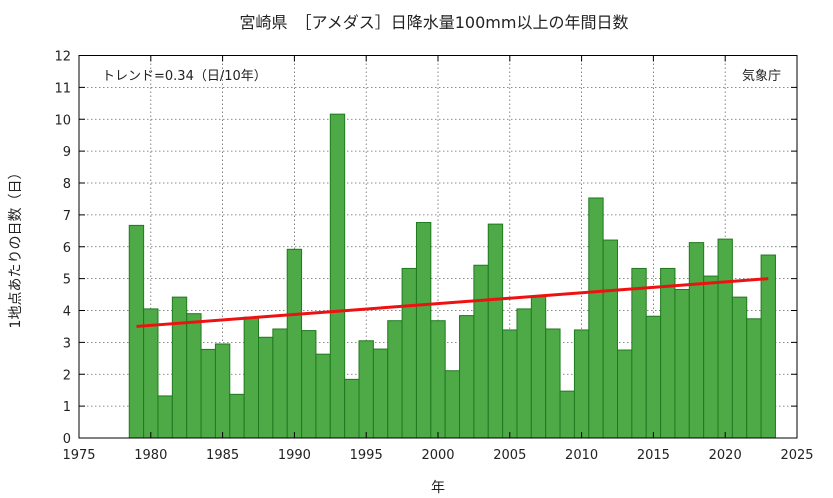  Describe the element at coordinates (610, 339) in the screenshot. I see `bar-2012` at that location.